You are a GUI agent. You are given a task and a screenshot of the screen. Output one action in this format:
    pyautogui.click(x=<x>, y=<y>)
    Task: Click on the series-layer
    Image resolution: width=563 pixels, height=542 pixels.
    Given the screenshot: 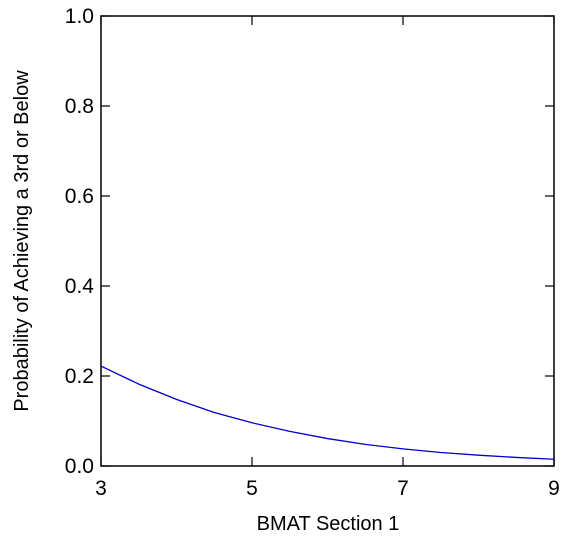 What is the action you would take?
    pyautogui.click(x=327, y=412)
    